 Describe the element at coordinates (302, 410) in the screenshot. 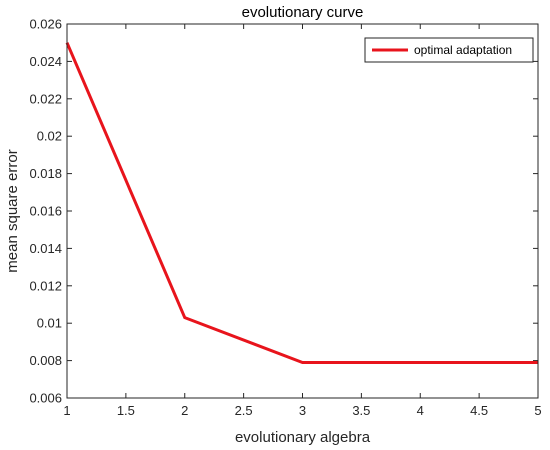

I see `x-tick-label: 3` at that location.